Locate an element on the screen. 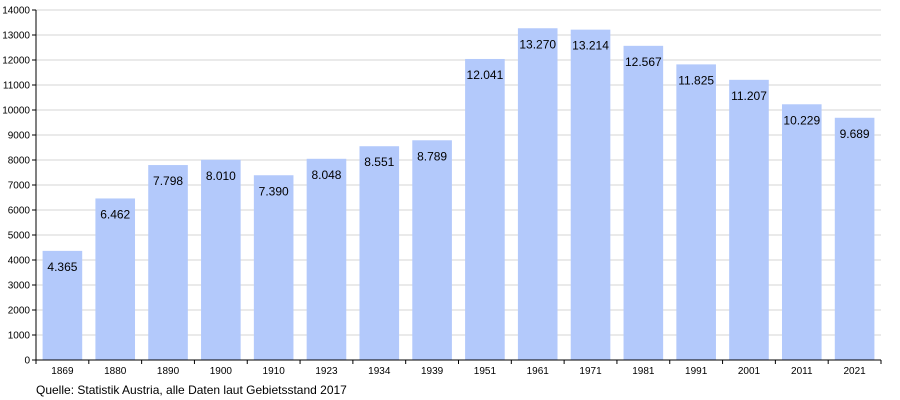  bar-value-label: 7.798 is located at coordinates (168, 181).